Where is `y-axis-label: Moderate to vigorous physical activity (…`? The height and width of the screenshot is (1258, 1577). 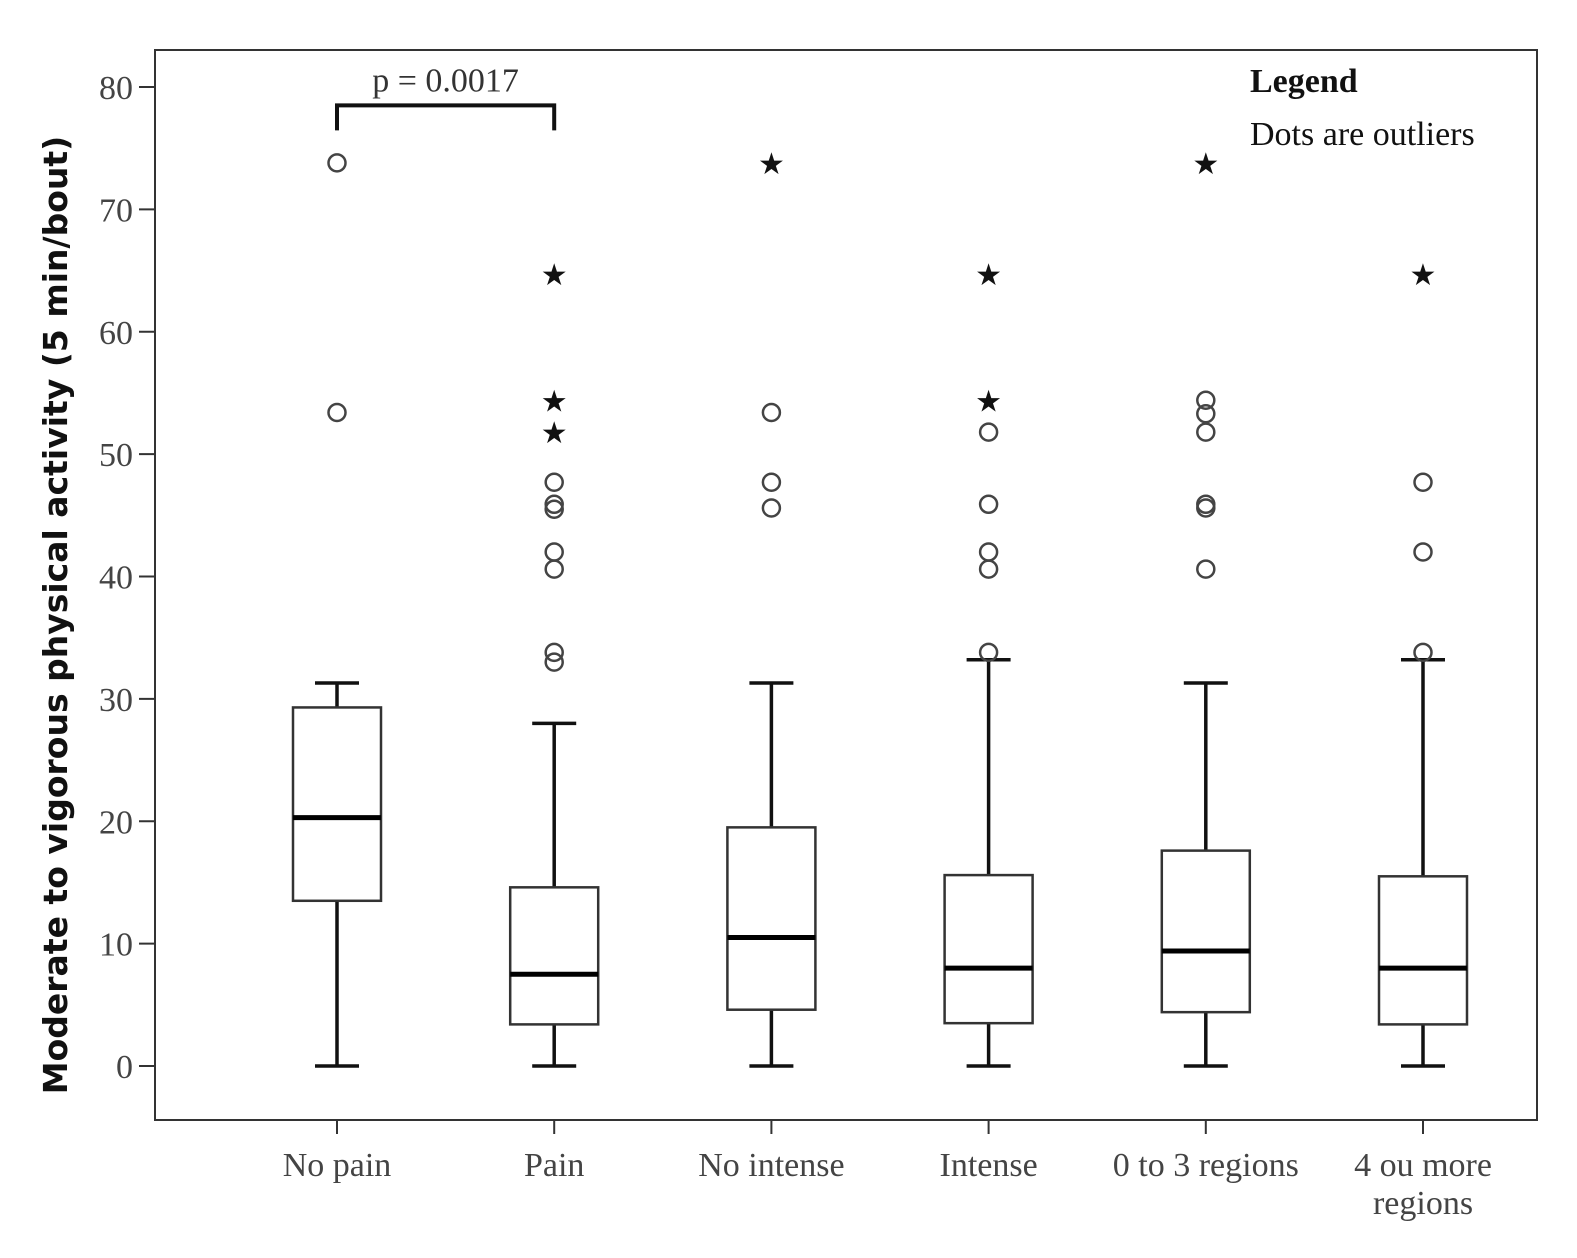 y-axis-label: Moderate to vigorous physical activity (… is located at coordinates (55, 615).